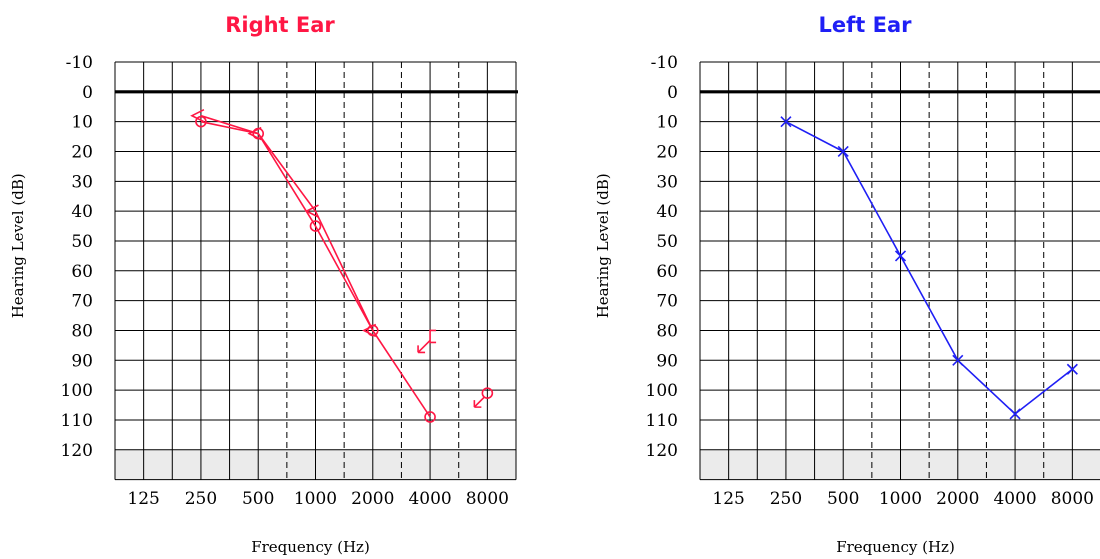 Image resolution: width=1100 pixels, height=559 pixels. Describe the element at coordinates (433, 336) in the screenshot. I see `data-point-masked-bc` at that location.